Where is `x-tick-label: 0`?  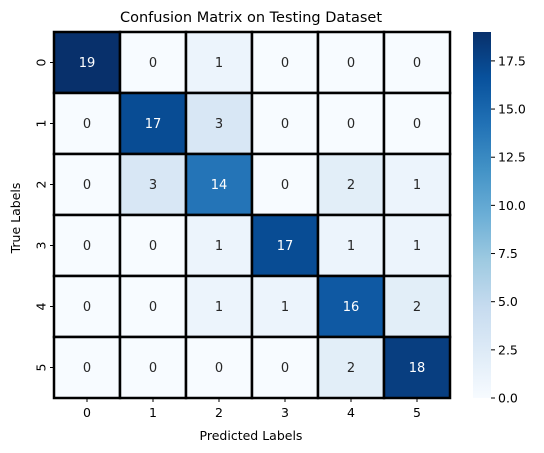
x-tick-label: 0 is located at coordinates (87, 412).